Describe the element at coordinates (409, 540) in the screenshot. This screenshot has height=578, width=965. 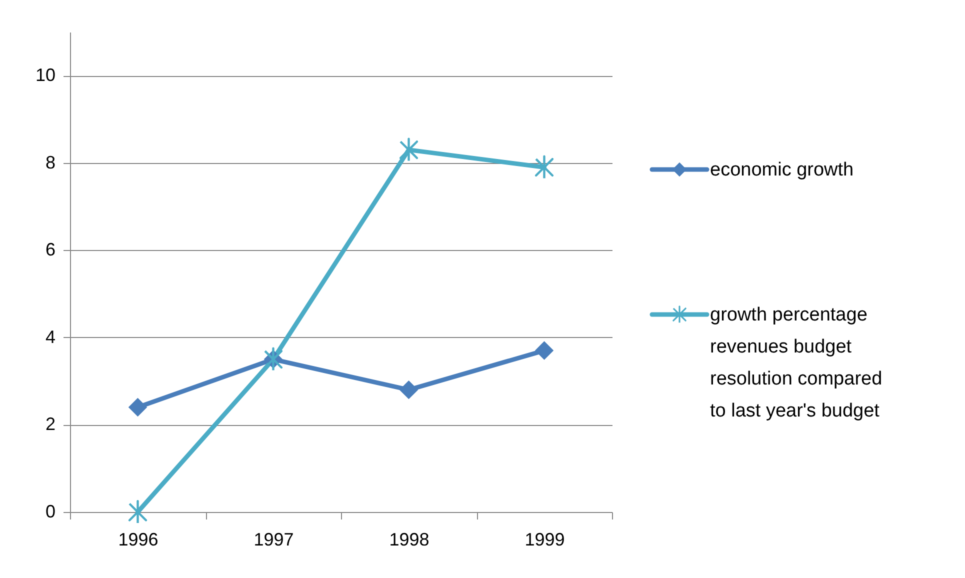
I see `x-tick-label: 1998` at that location.